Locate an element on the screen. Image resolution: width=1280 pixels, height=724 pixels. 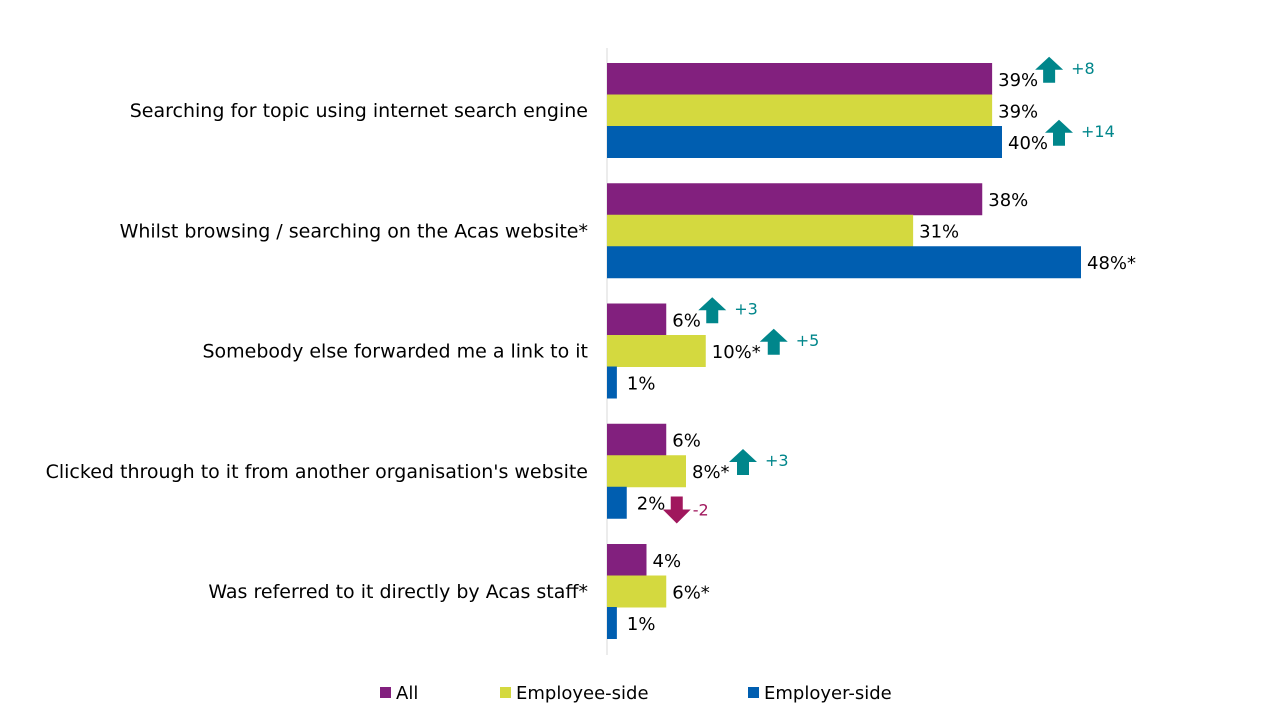
legend-label: Employee-side is located at coordinates (582, 693).